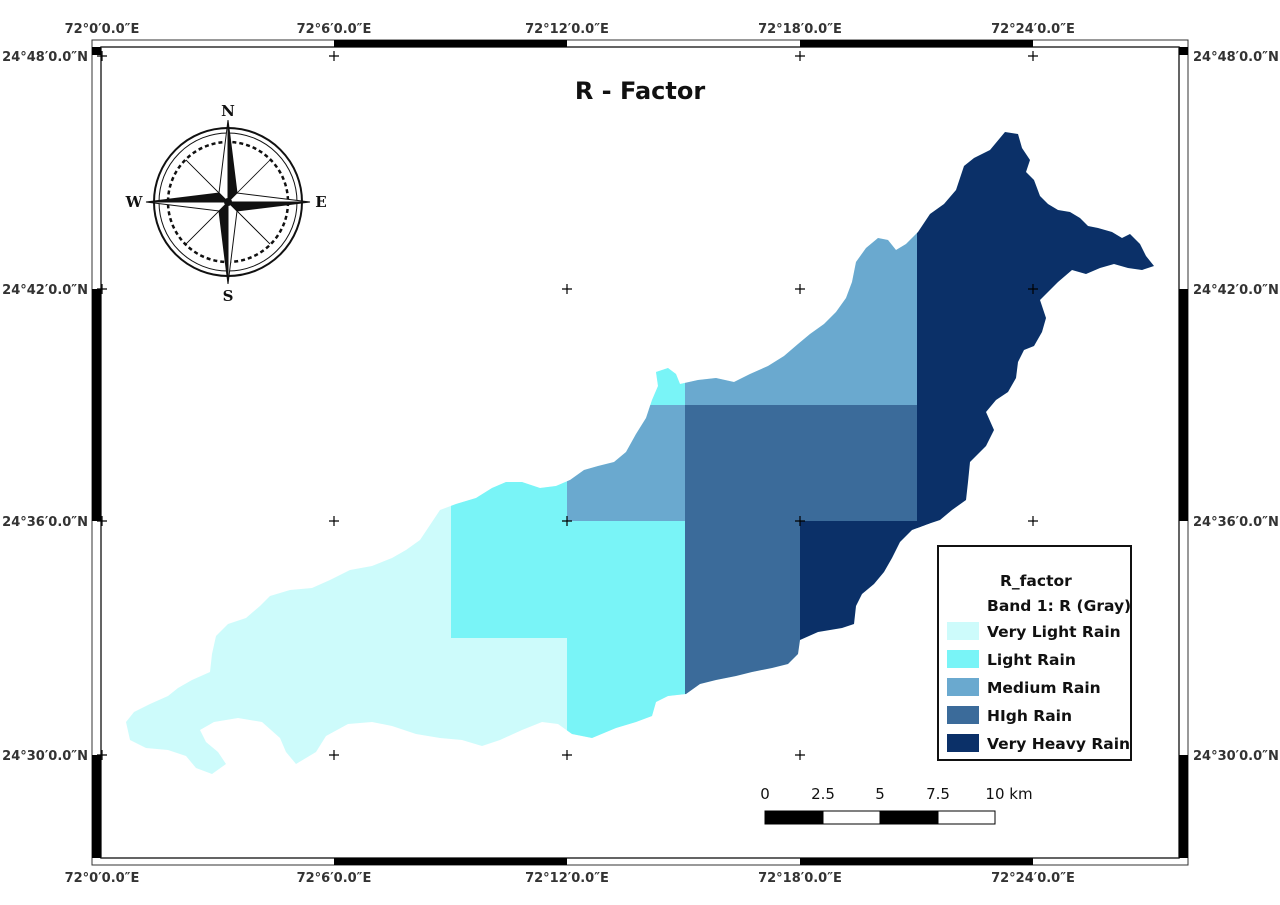 The image size is (1280, 905). I want to click on lat-label-right: 24°42′0.0″N, so click(1236, 290).